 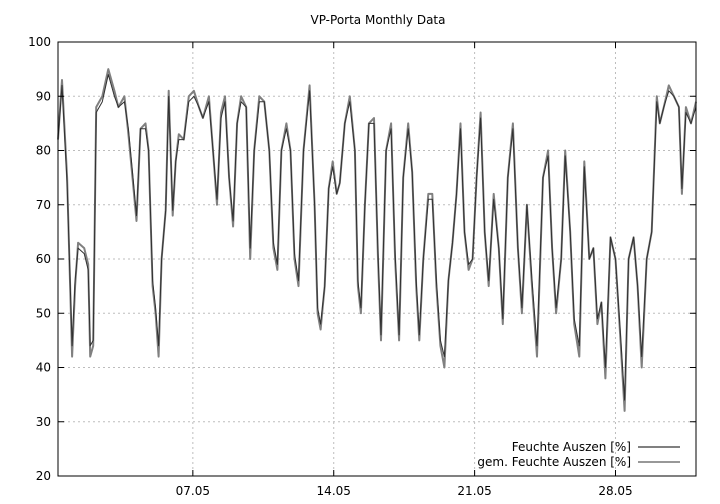 What do you see at coordinates (43, 368) in the screenshot?
I see `y-tick-label: 40` at bounding box center [43, 368].